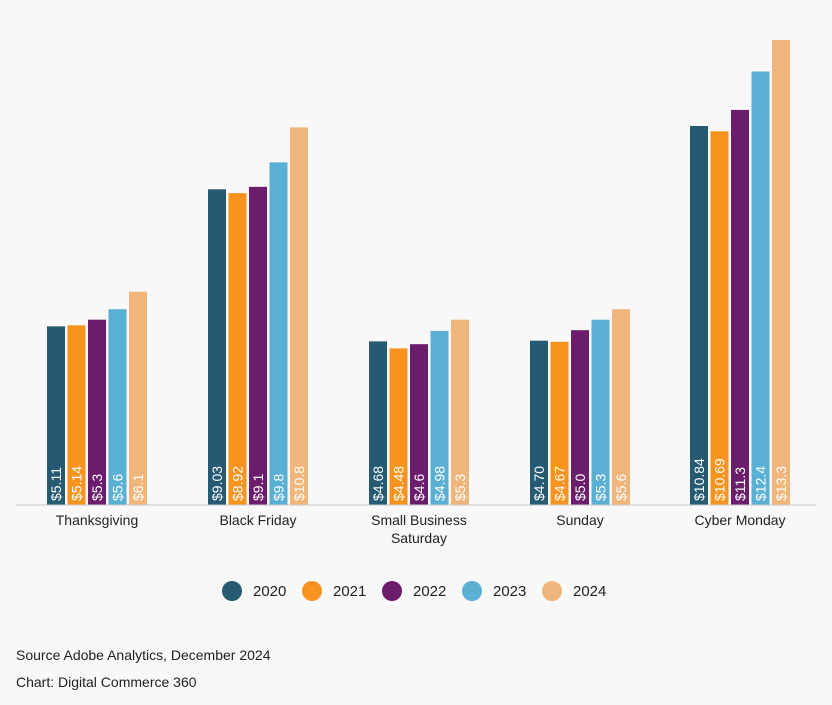 This screenshot has width=832, height=705. I want to click on bar-cyber-monday-2021, so click(719, 318).